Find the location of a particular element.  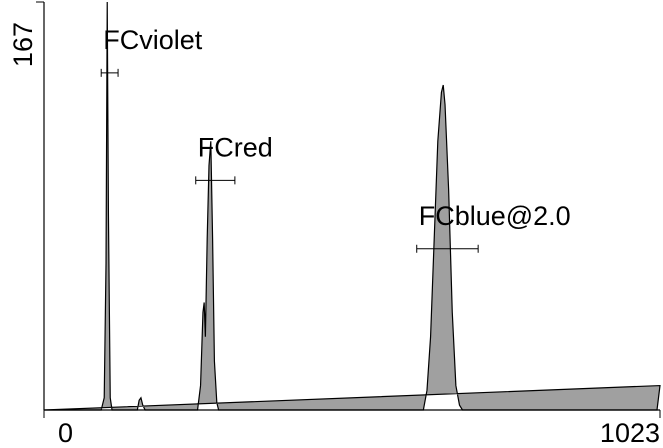

x-tick-label: 0 is located at coordinates (65, 433).